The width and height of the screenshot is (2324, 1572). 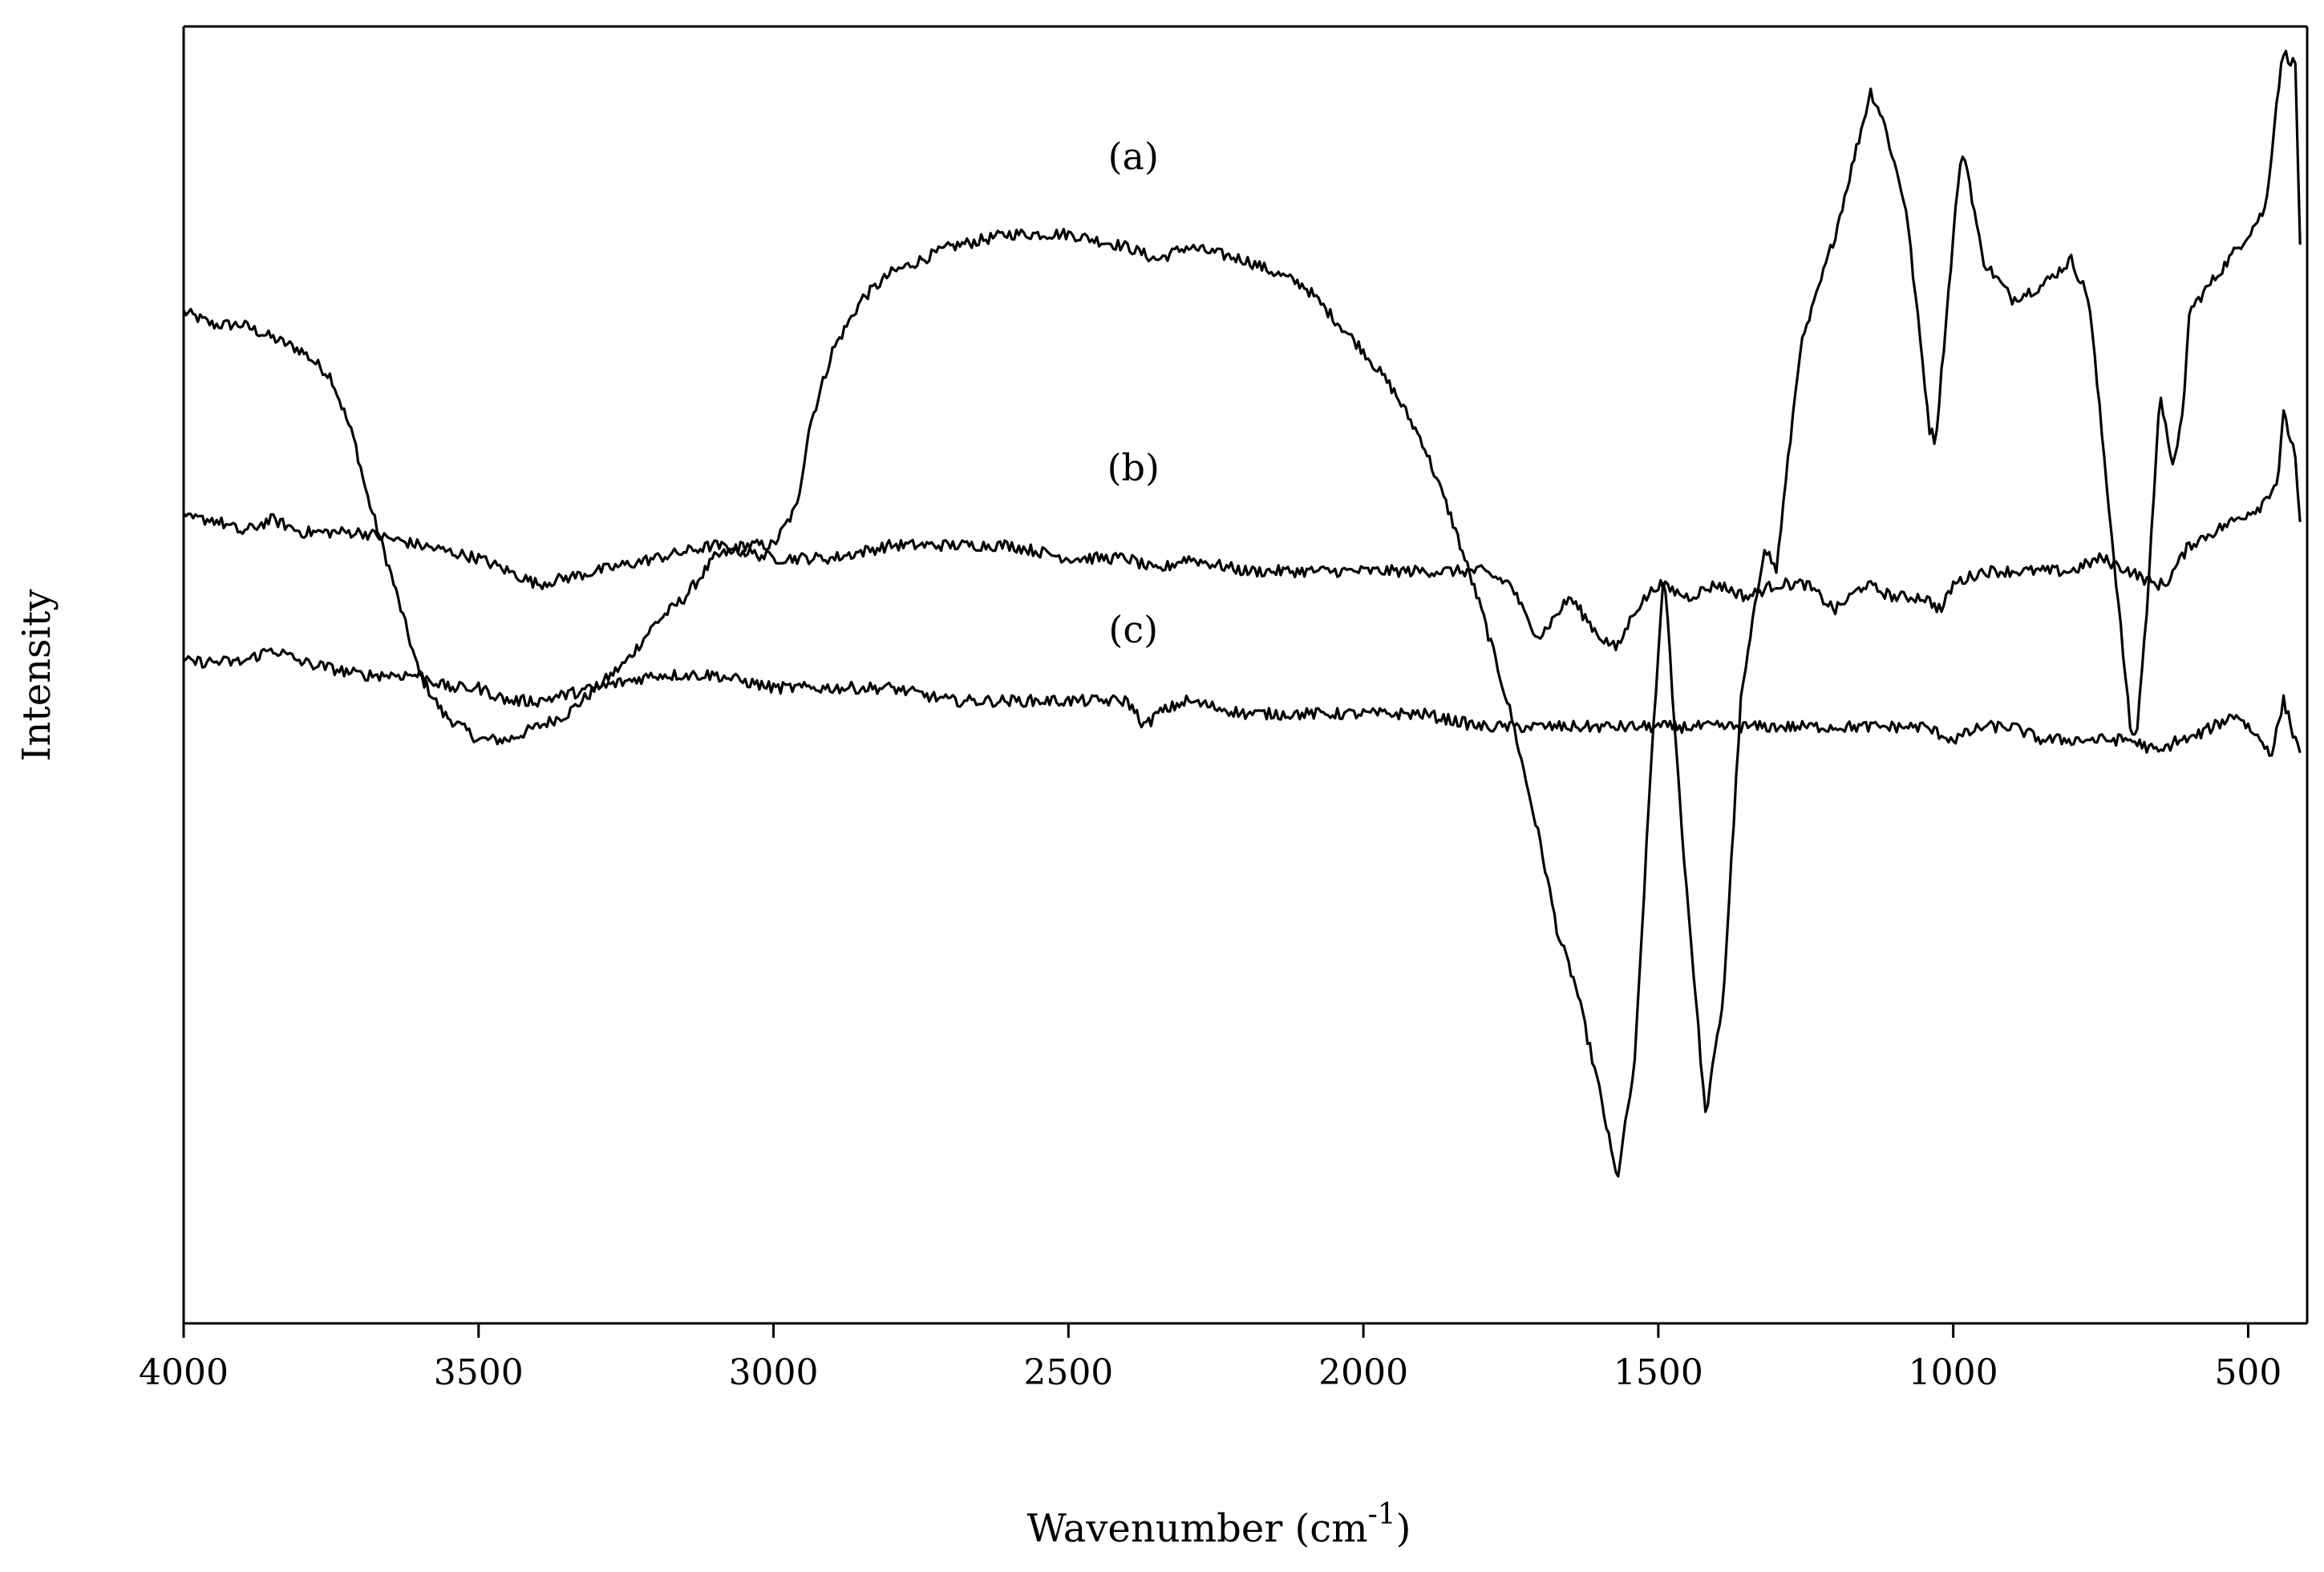 What do you see at coordinates (1133, 629) in the screenshot?
I see `series-label-c: (c)` at bounding box center [1133, 629].